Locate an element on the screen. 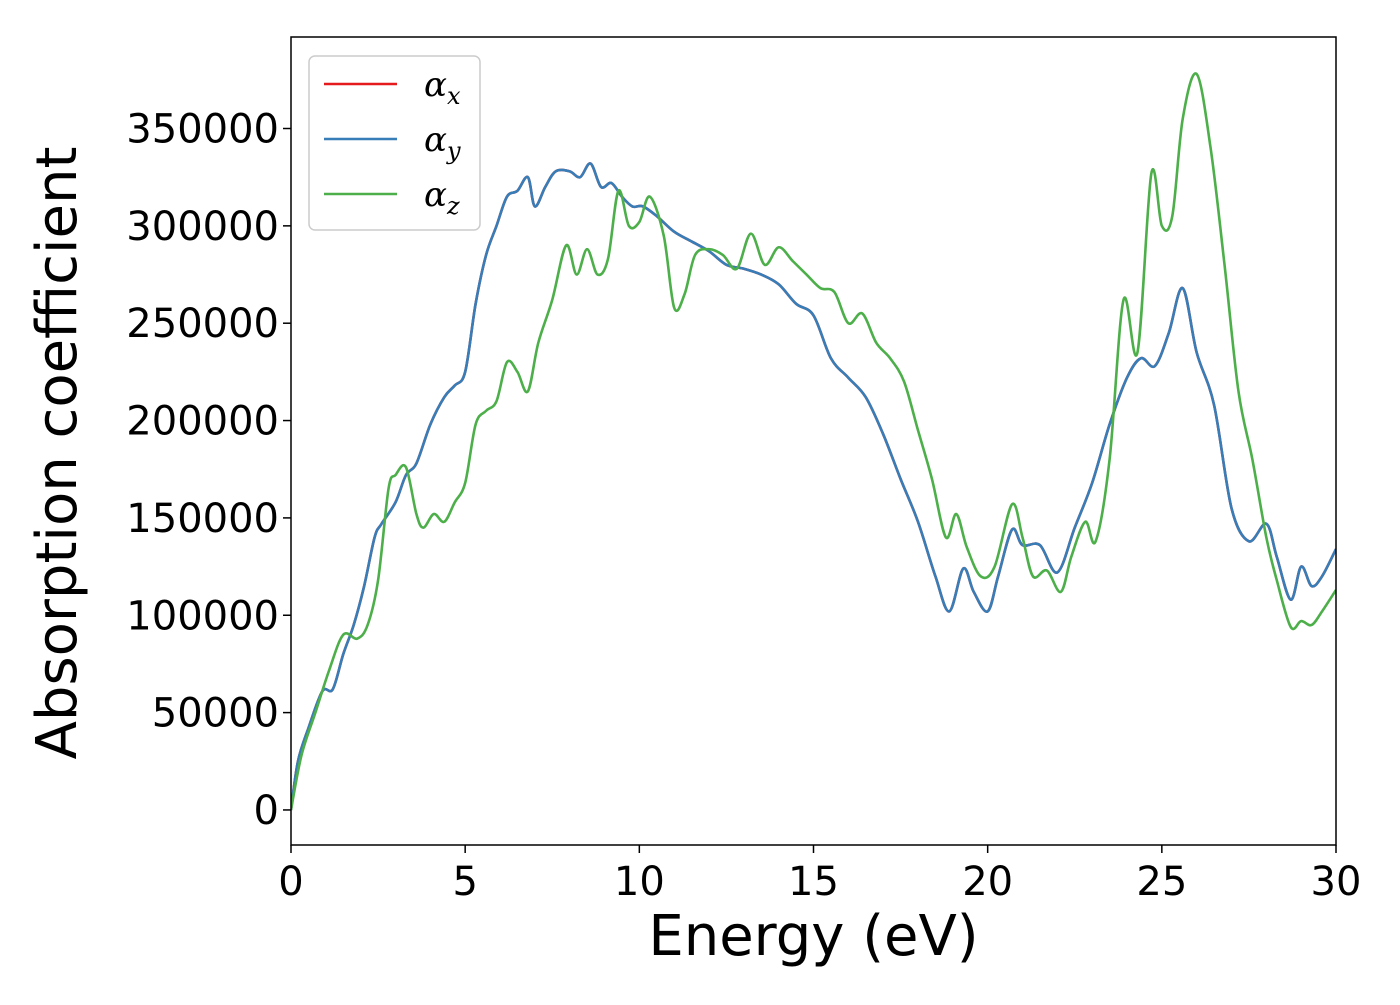  y-axis-title: Absorption coefficient is located at coordinates (57, 453).